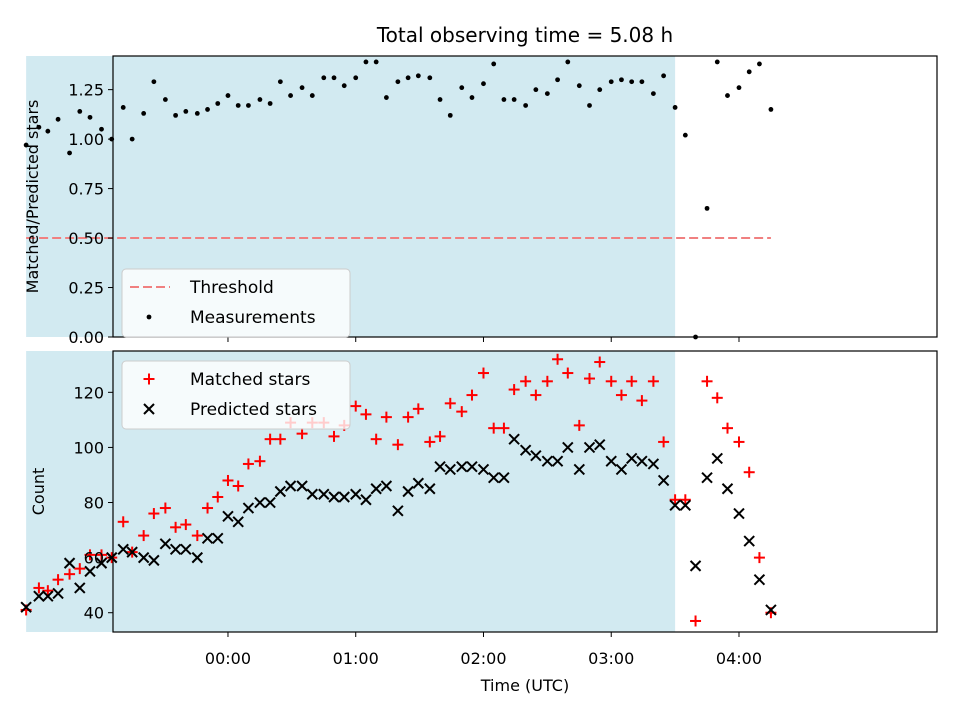 Image resolution: width=960 pixels, height=720 pixels. I want to click on x-tick-label: 03:00, so click(611, 658).